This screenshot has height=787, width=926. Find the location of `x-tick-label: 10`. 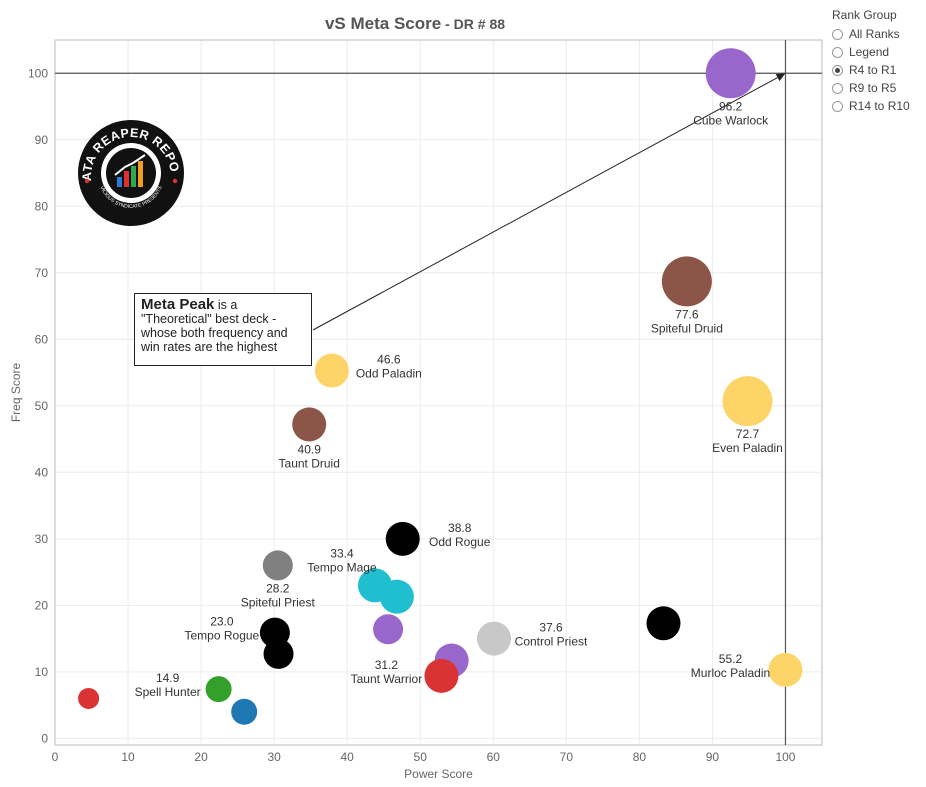

x-tick-label: 10 is located at coordinates (128, 757).